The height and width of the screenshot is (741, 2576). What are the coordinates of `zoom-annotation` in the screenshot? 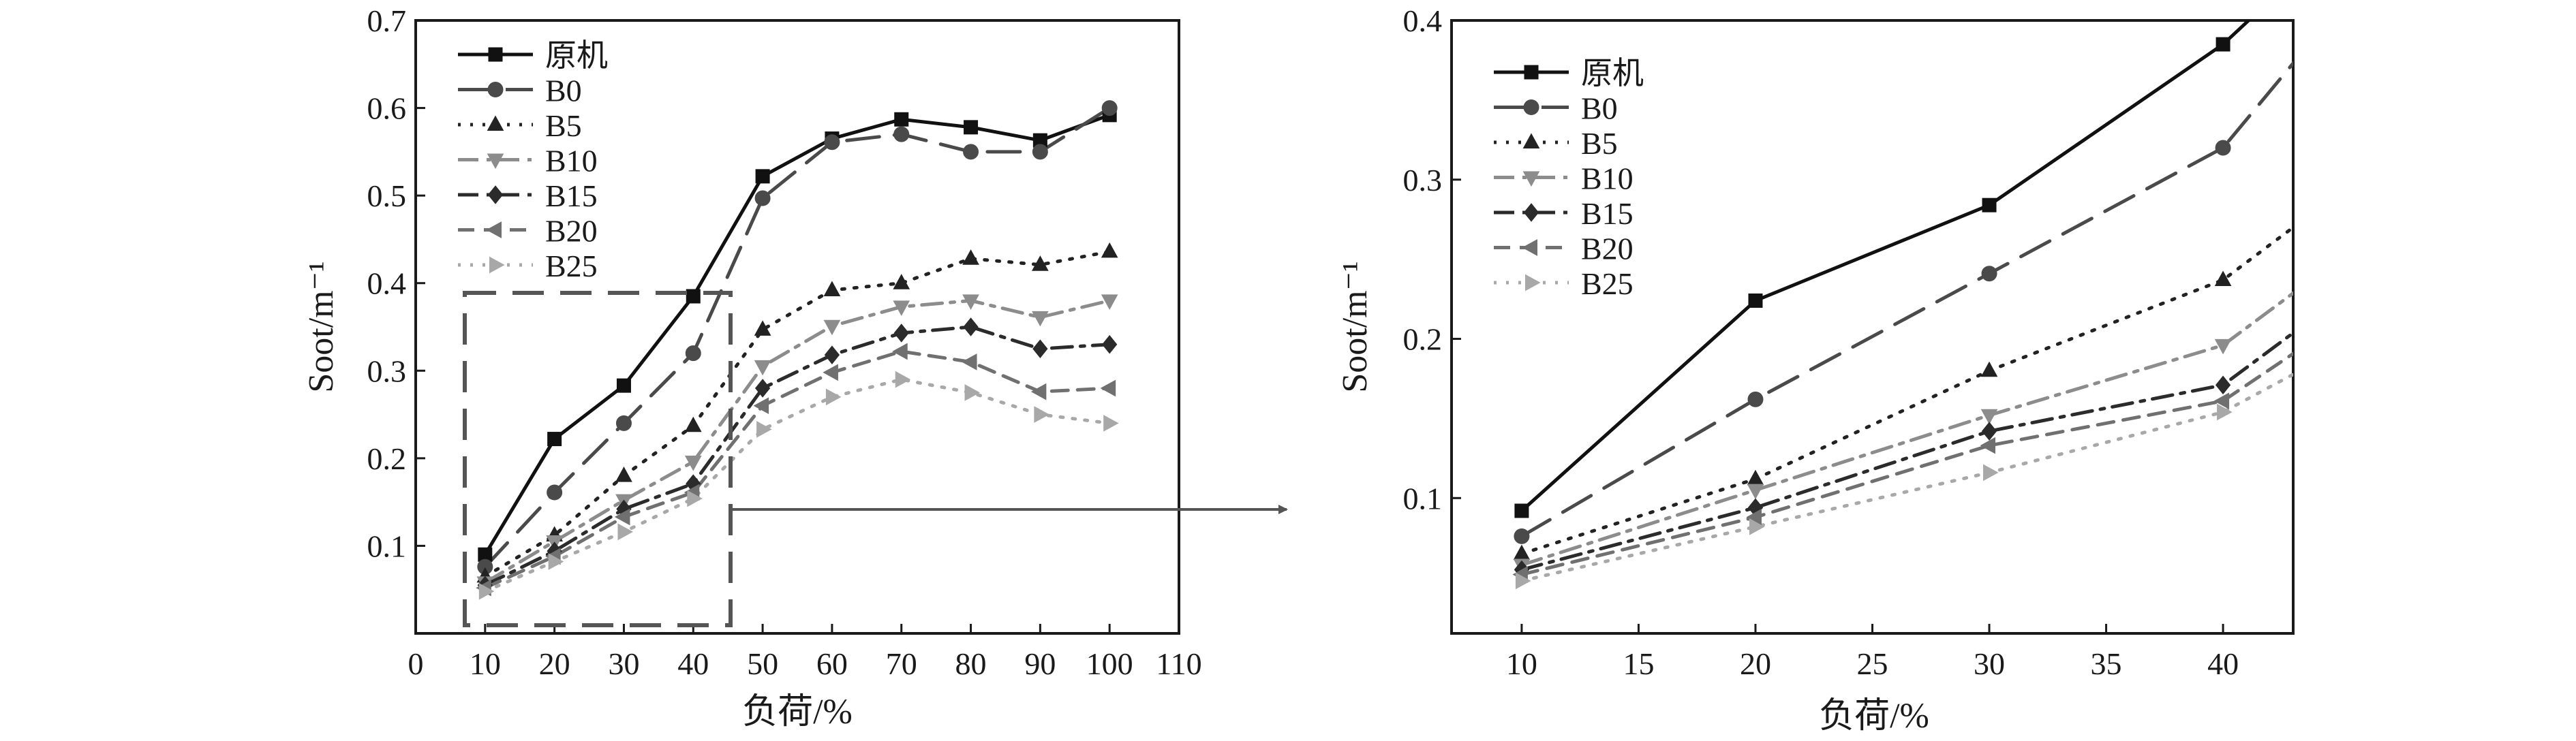 It's located at (875, 459).